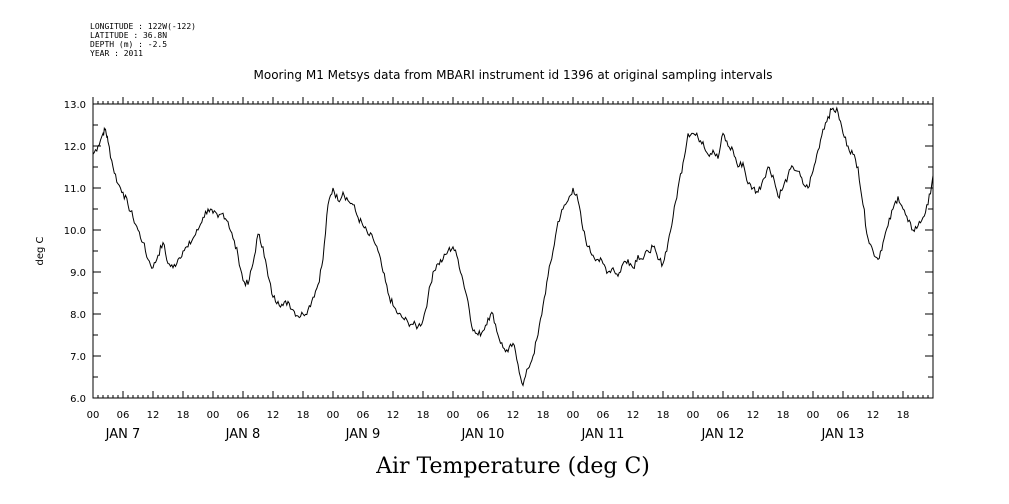 The image size is (1009, 504). What do you see at coordinates (40, 250) in the screenshot?
I see `y-axis-label: deg C` at bounding box center [40, 250].